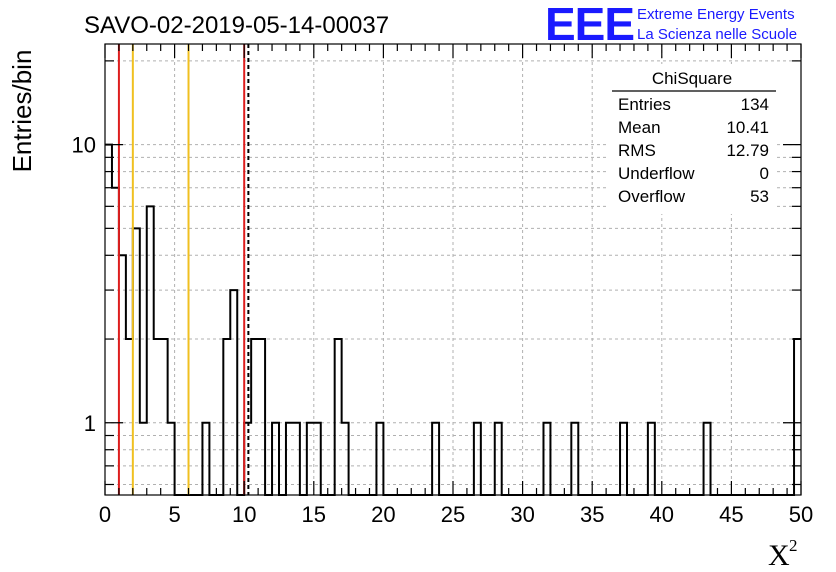  Describe the element at coordinates (383, 514) in the screenshot. I see `x-tick-label: 20` at that location.